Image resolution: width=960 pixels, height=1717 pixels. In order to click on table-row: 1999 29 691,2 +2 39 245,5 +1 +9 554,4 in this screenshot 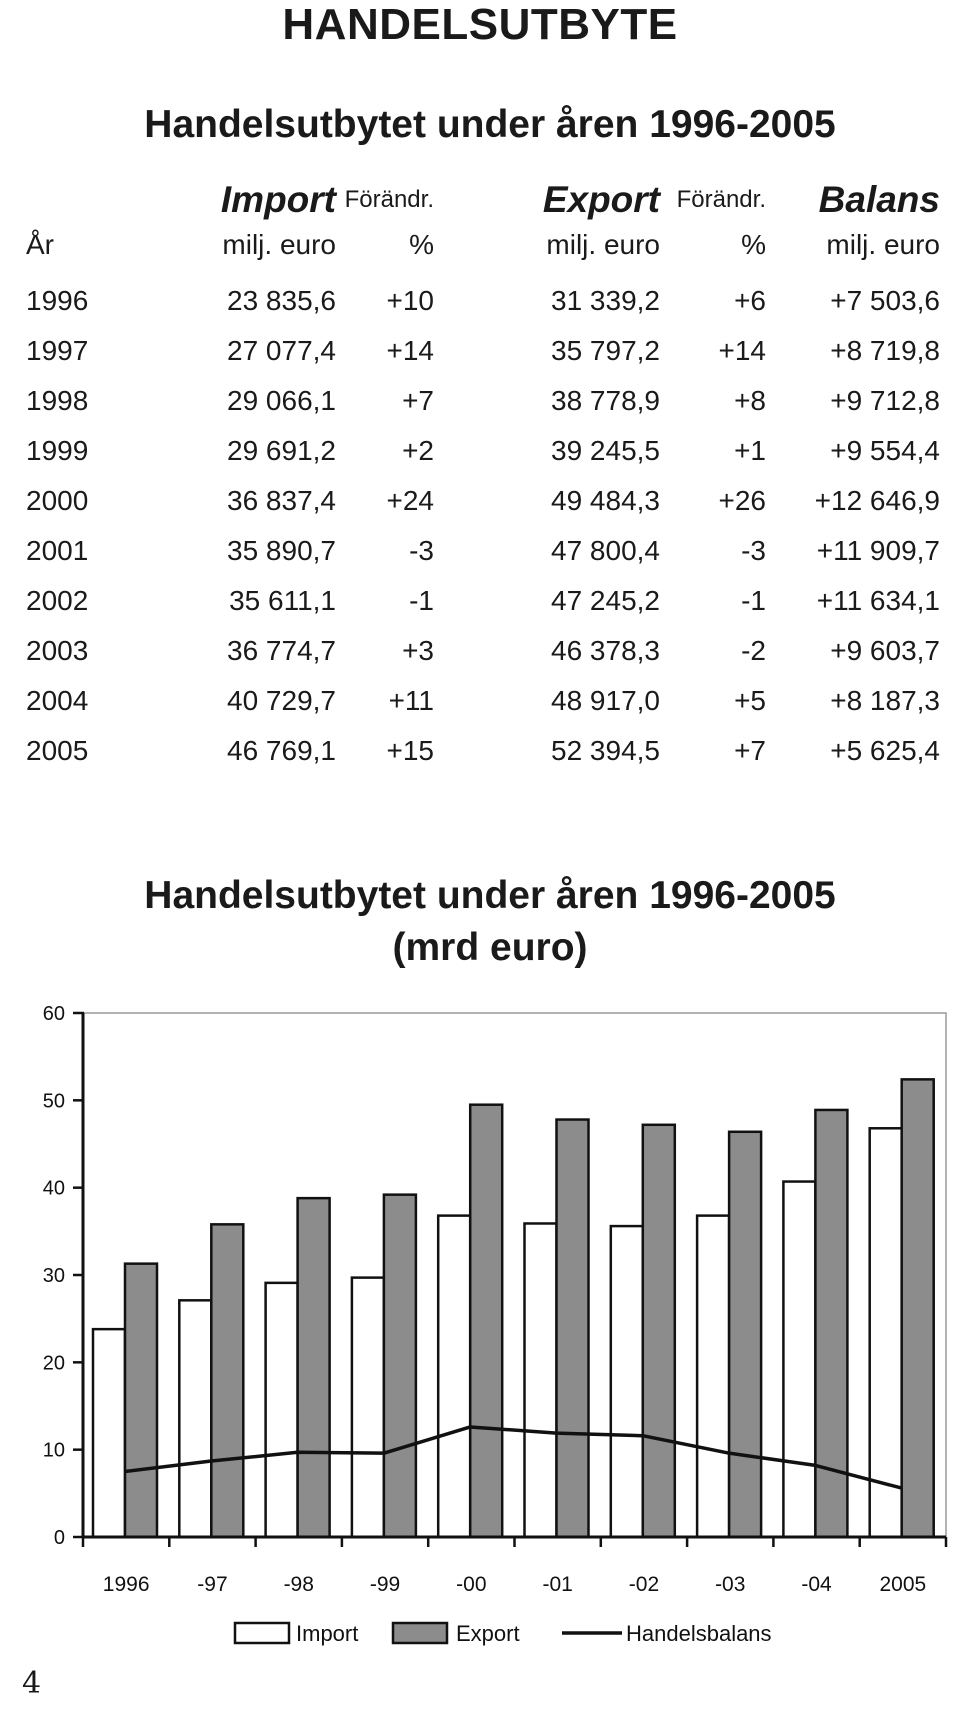, I will do `click(483, 451)`.